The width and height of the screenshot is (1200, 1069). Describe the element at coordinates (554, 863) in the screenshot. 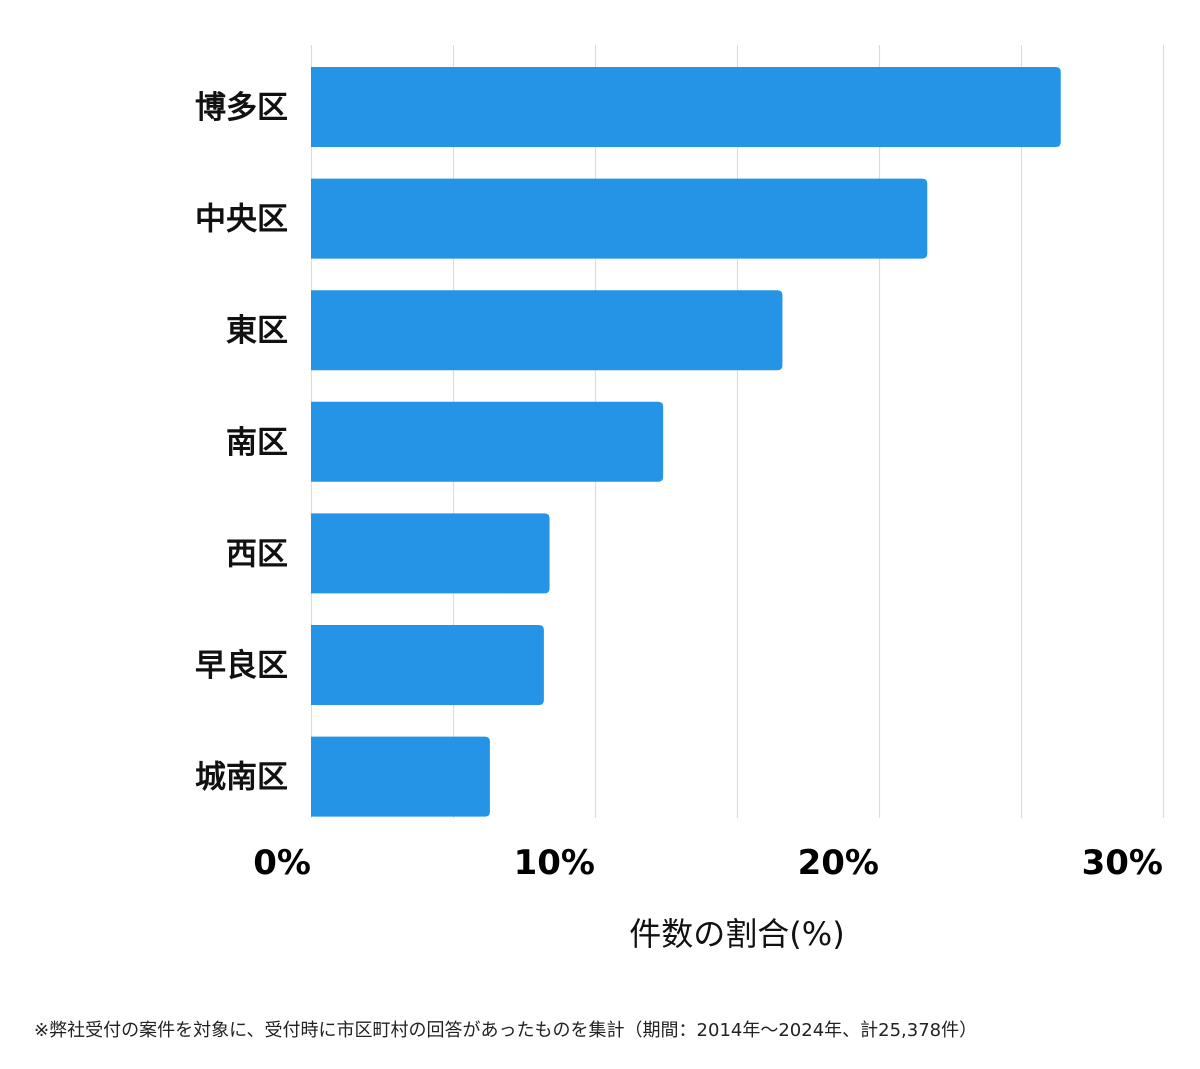

I see `x-tick-label: 10%` at that location.